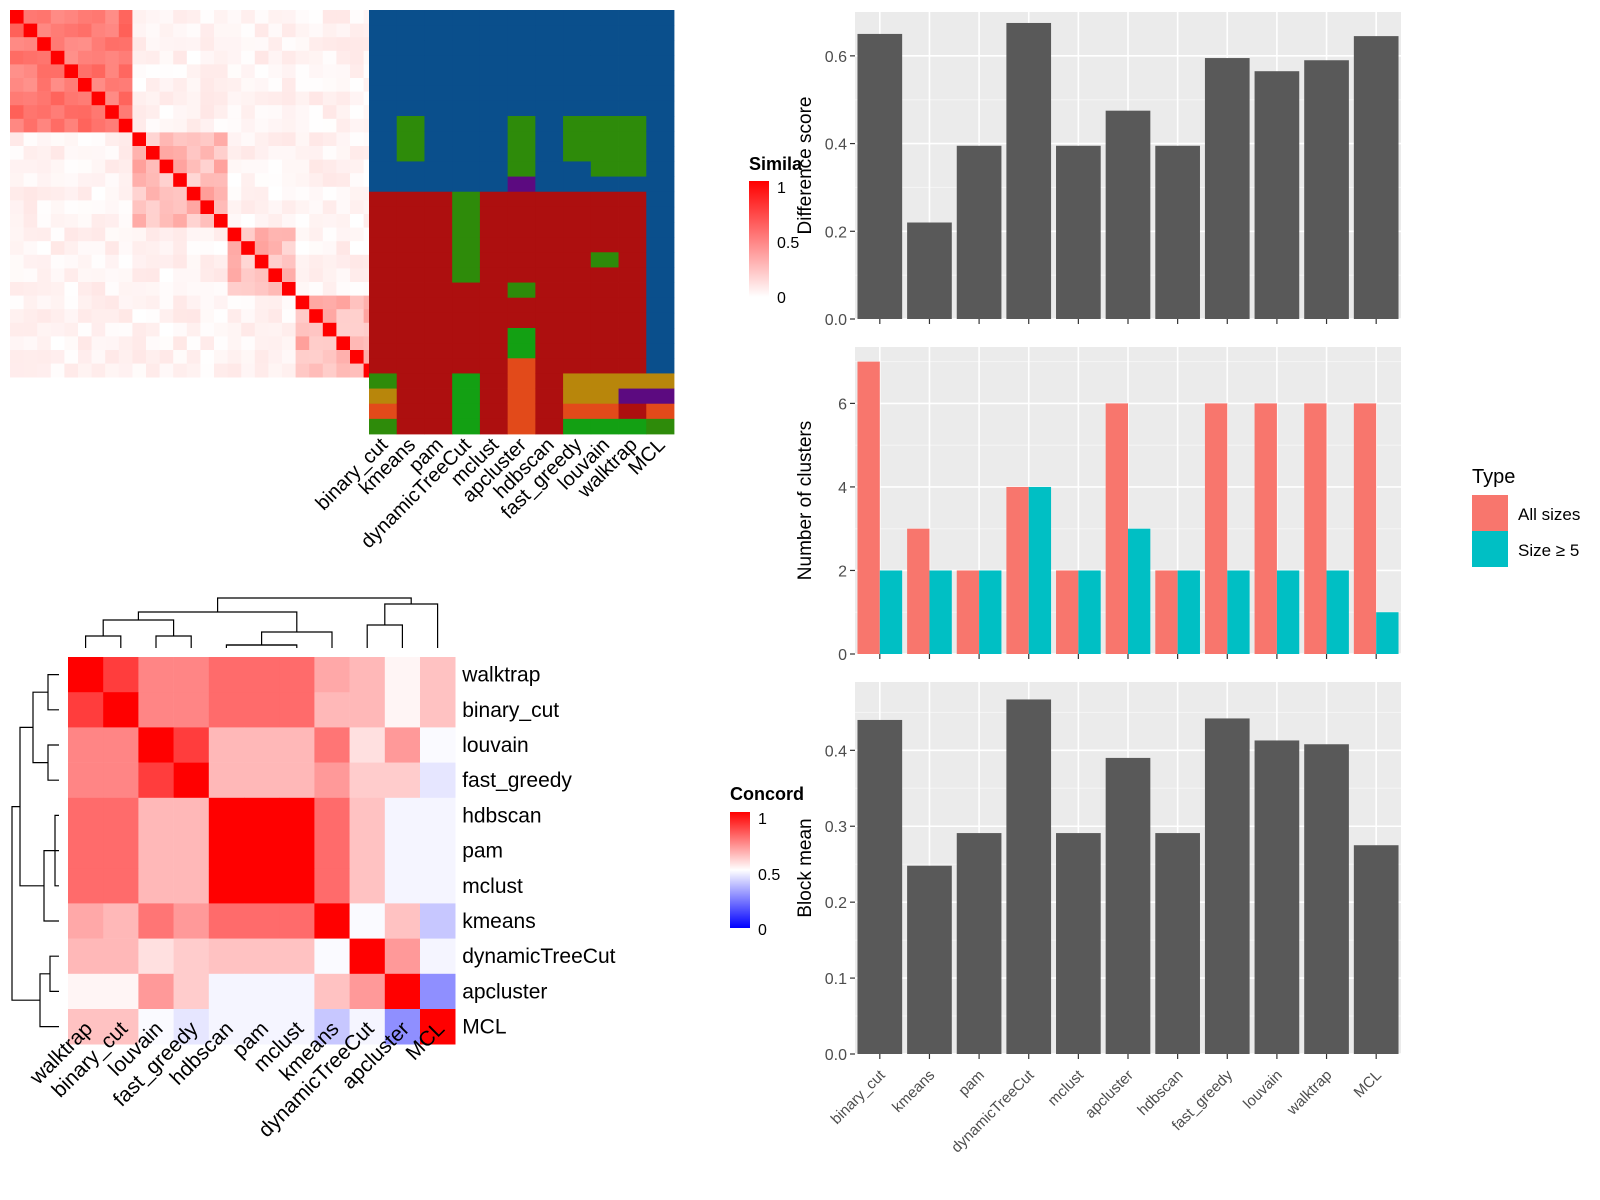 This screenshot has width=1600, height=1200. What do you see at coordinates (1098, 505) in the screenshot?
I see `number-of-clusters-chart: 0 2 4 6 Number of clusters` at bounding box center [1098, 505].